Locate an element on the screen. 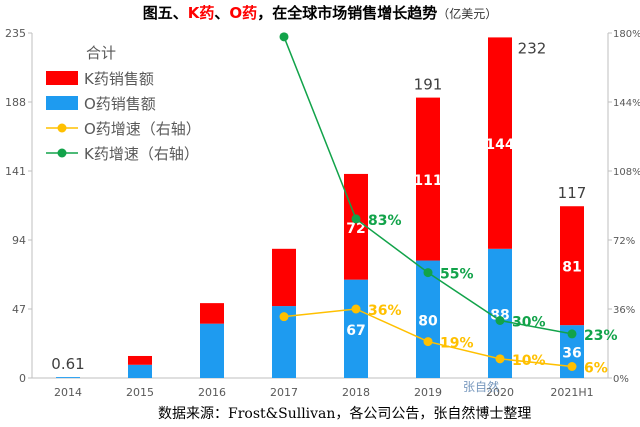 The image size is (640, 427). total-sales-label: 0.61 is located at coordinates (67, 364).